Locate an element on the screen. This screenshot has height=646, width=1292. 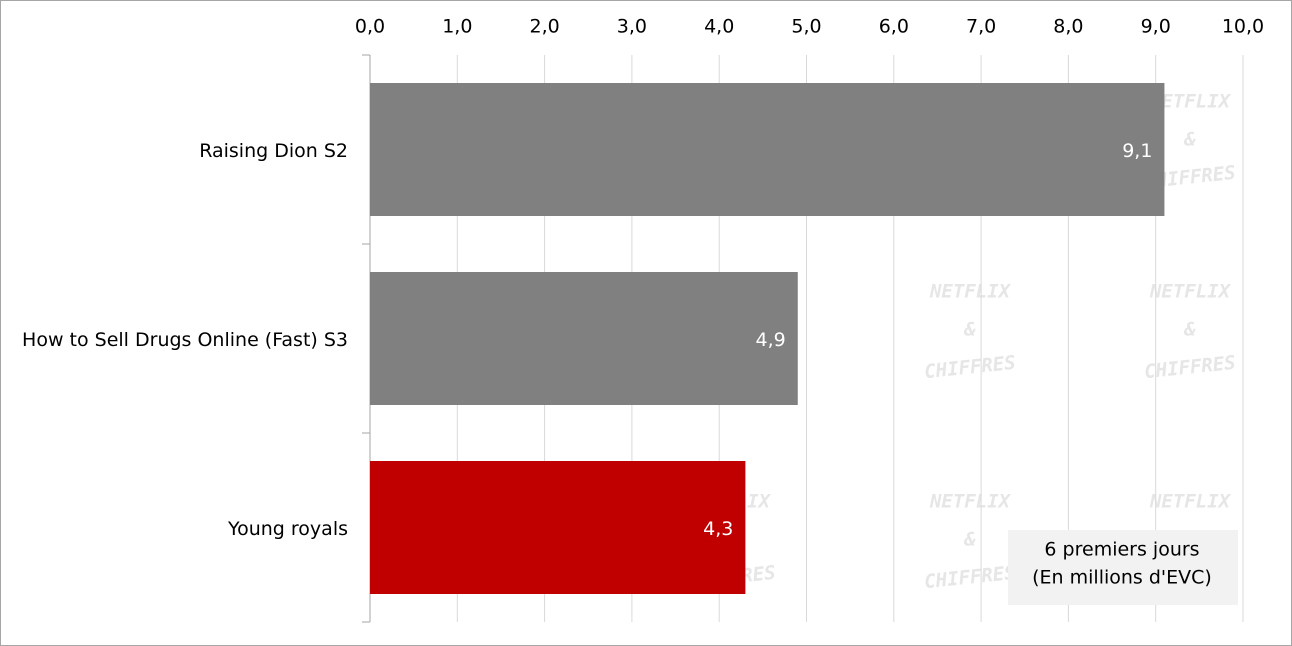
value-label: 4,9 is located at coordinates (771, 340).